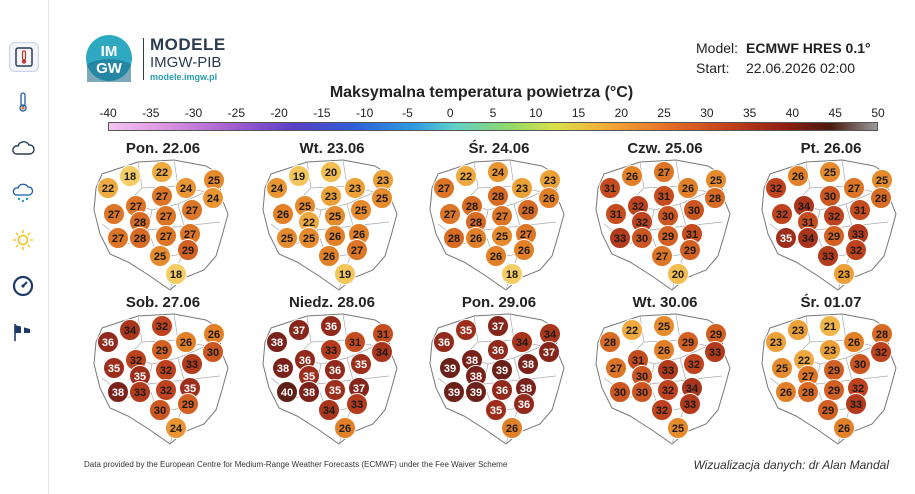 The width and height of the screenshot is (915, 494). Describe the element at coordinates (23, 332) in the screenshot. I see `sidebar-item-wind` at that location.